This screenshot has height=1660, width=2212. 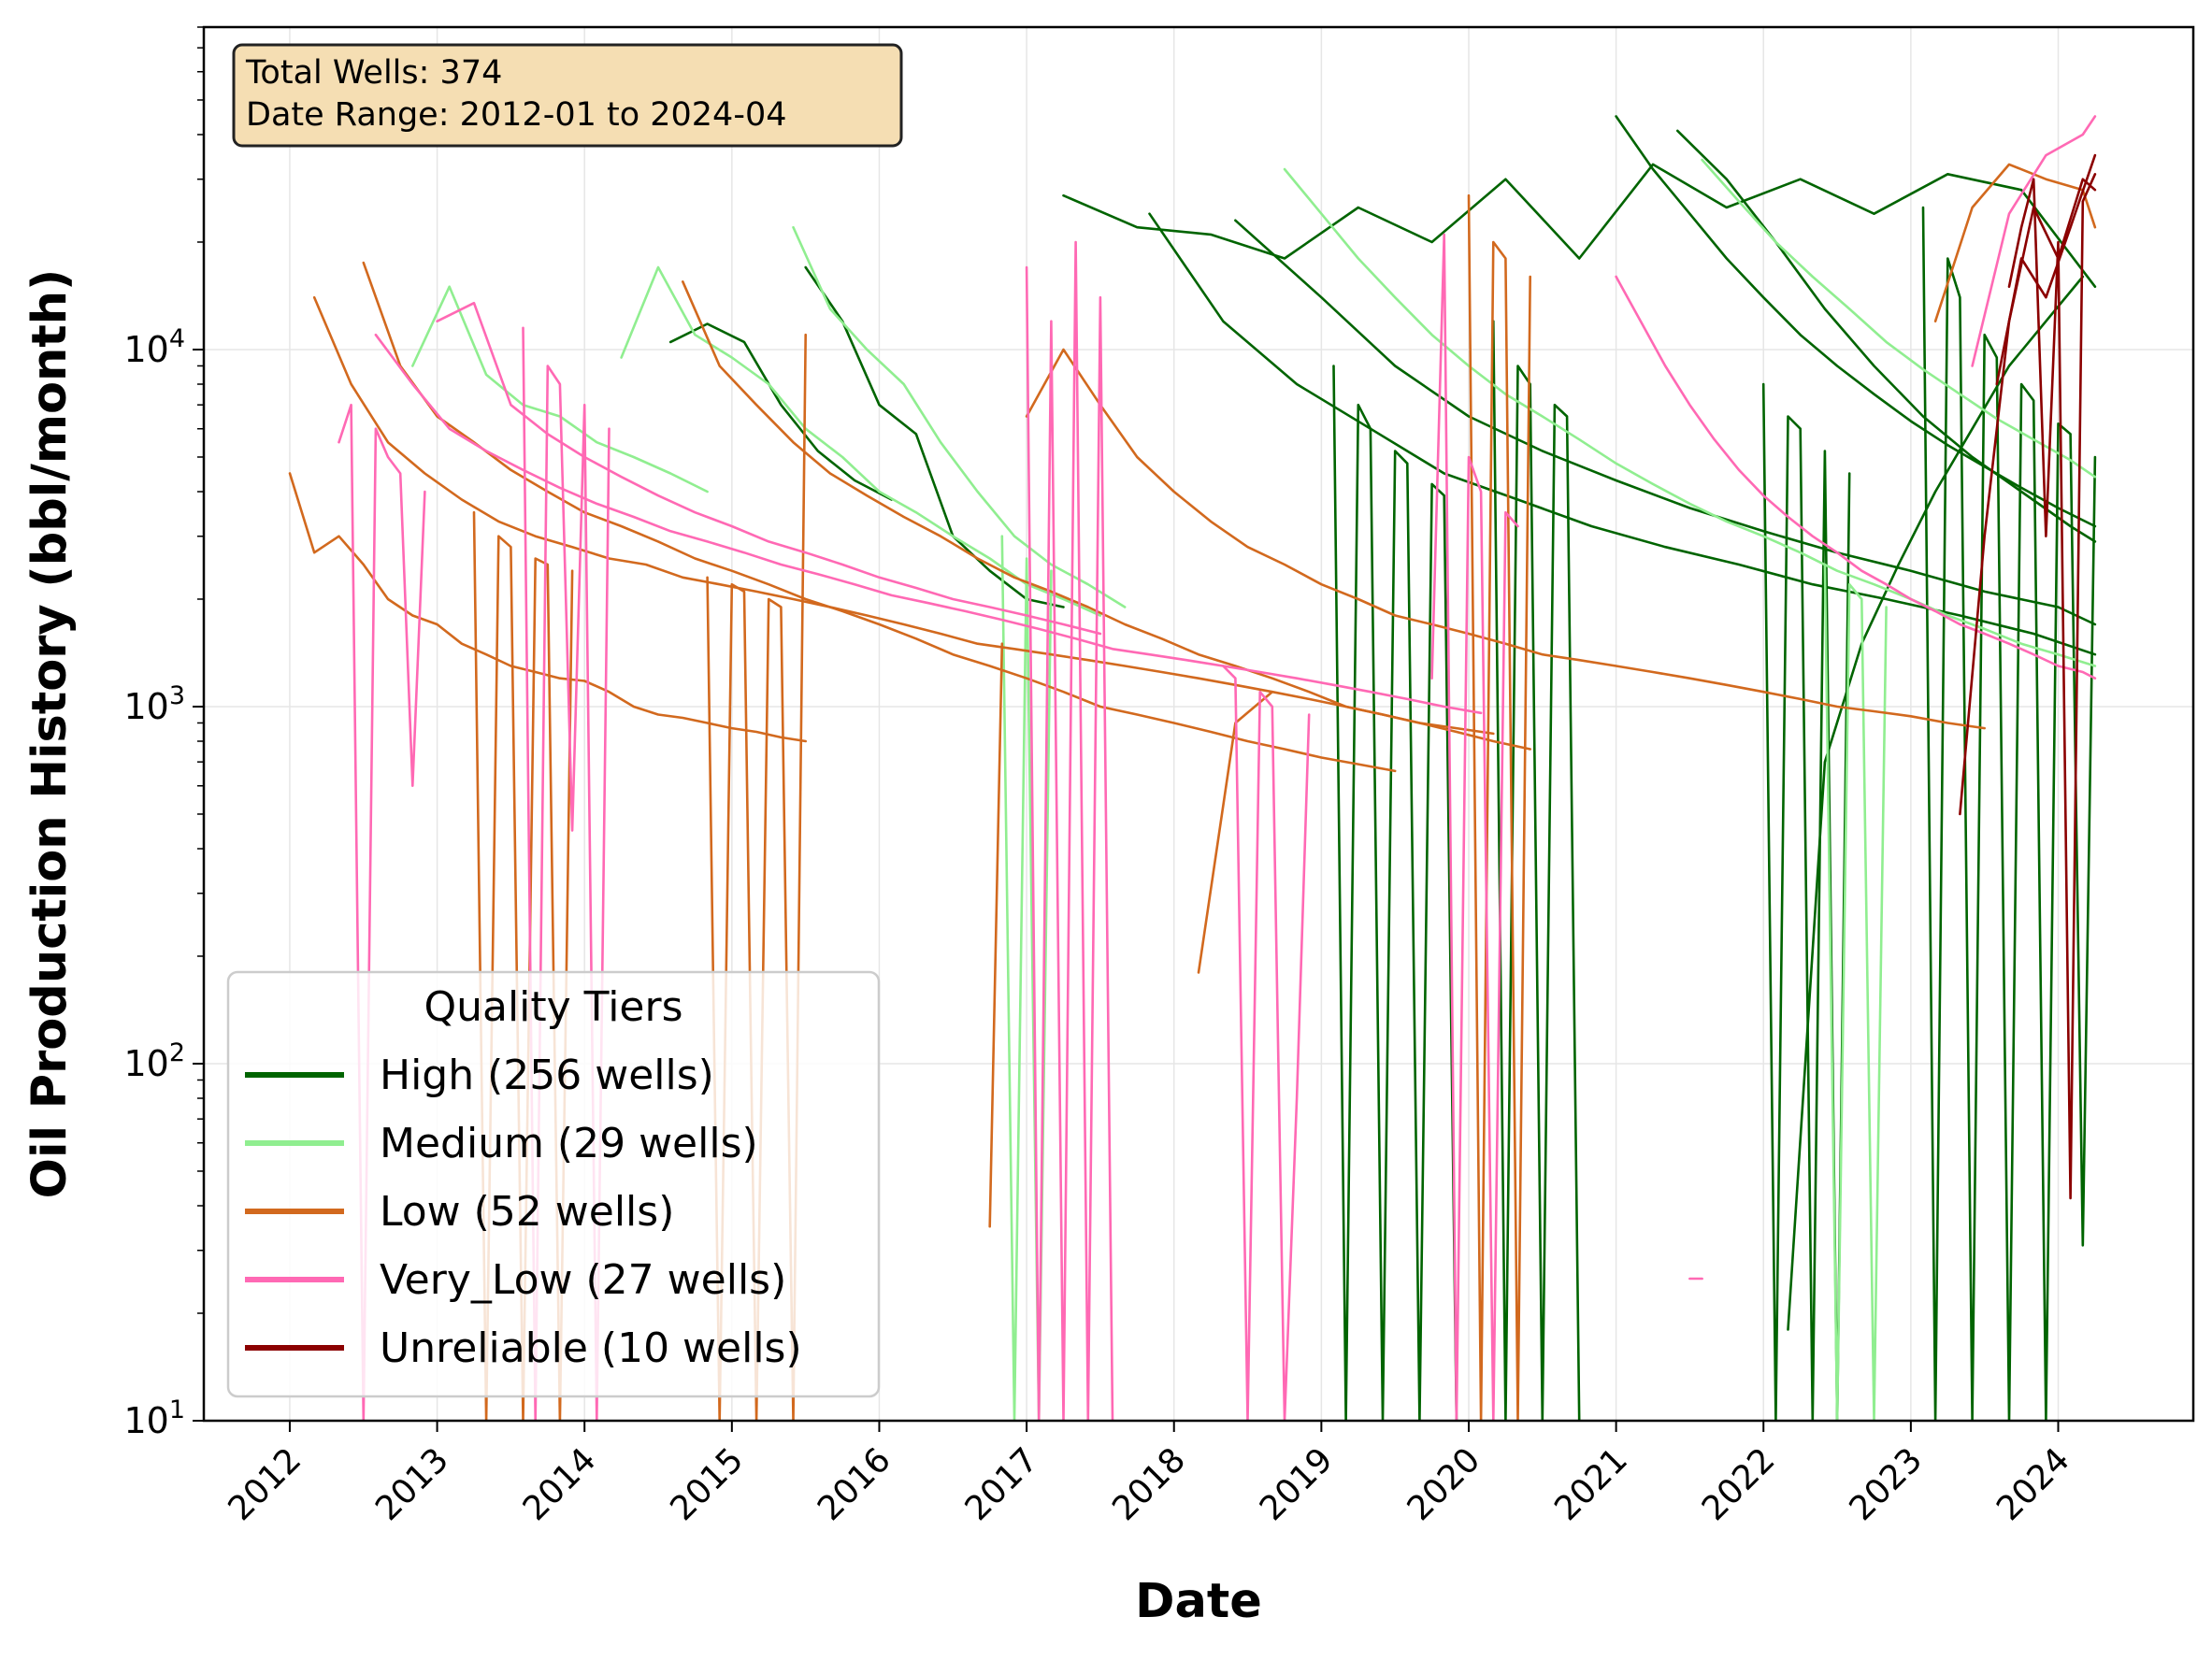 I want to click on x-axis-label: Date, so click(x=1198, y=1601).